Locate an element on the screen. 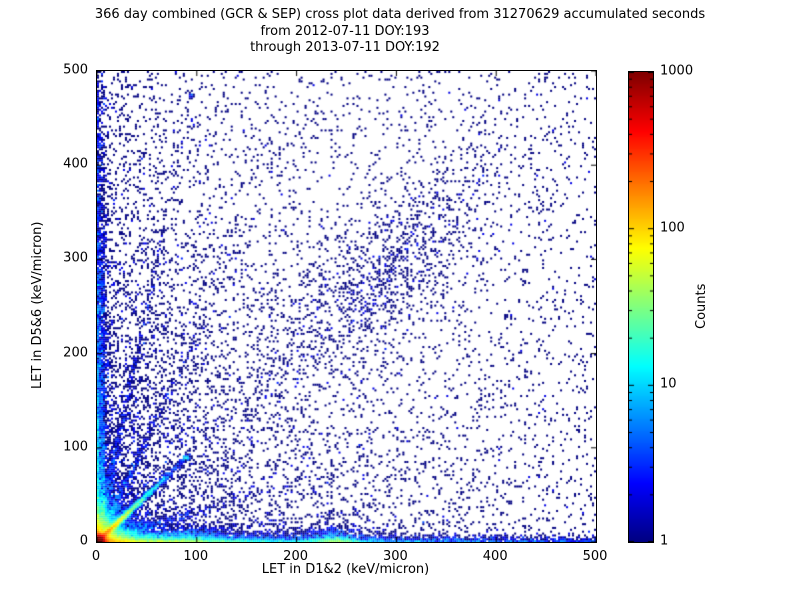 The width and height of the screenshot is (800, 600). colorbar-tick-label: 1 is located at coordinates (664, 541).